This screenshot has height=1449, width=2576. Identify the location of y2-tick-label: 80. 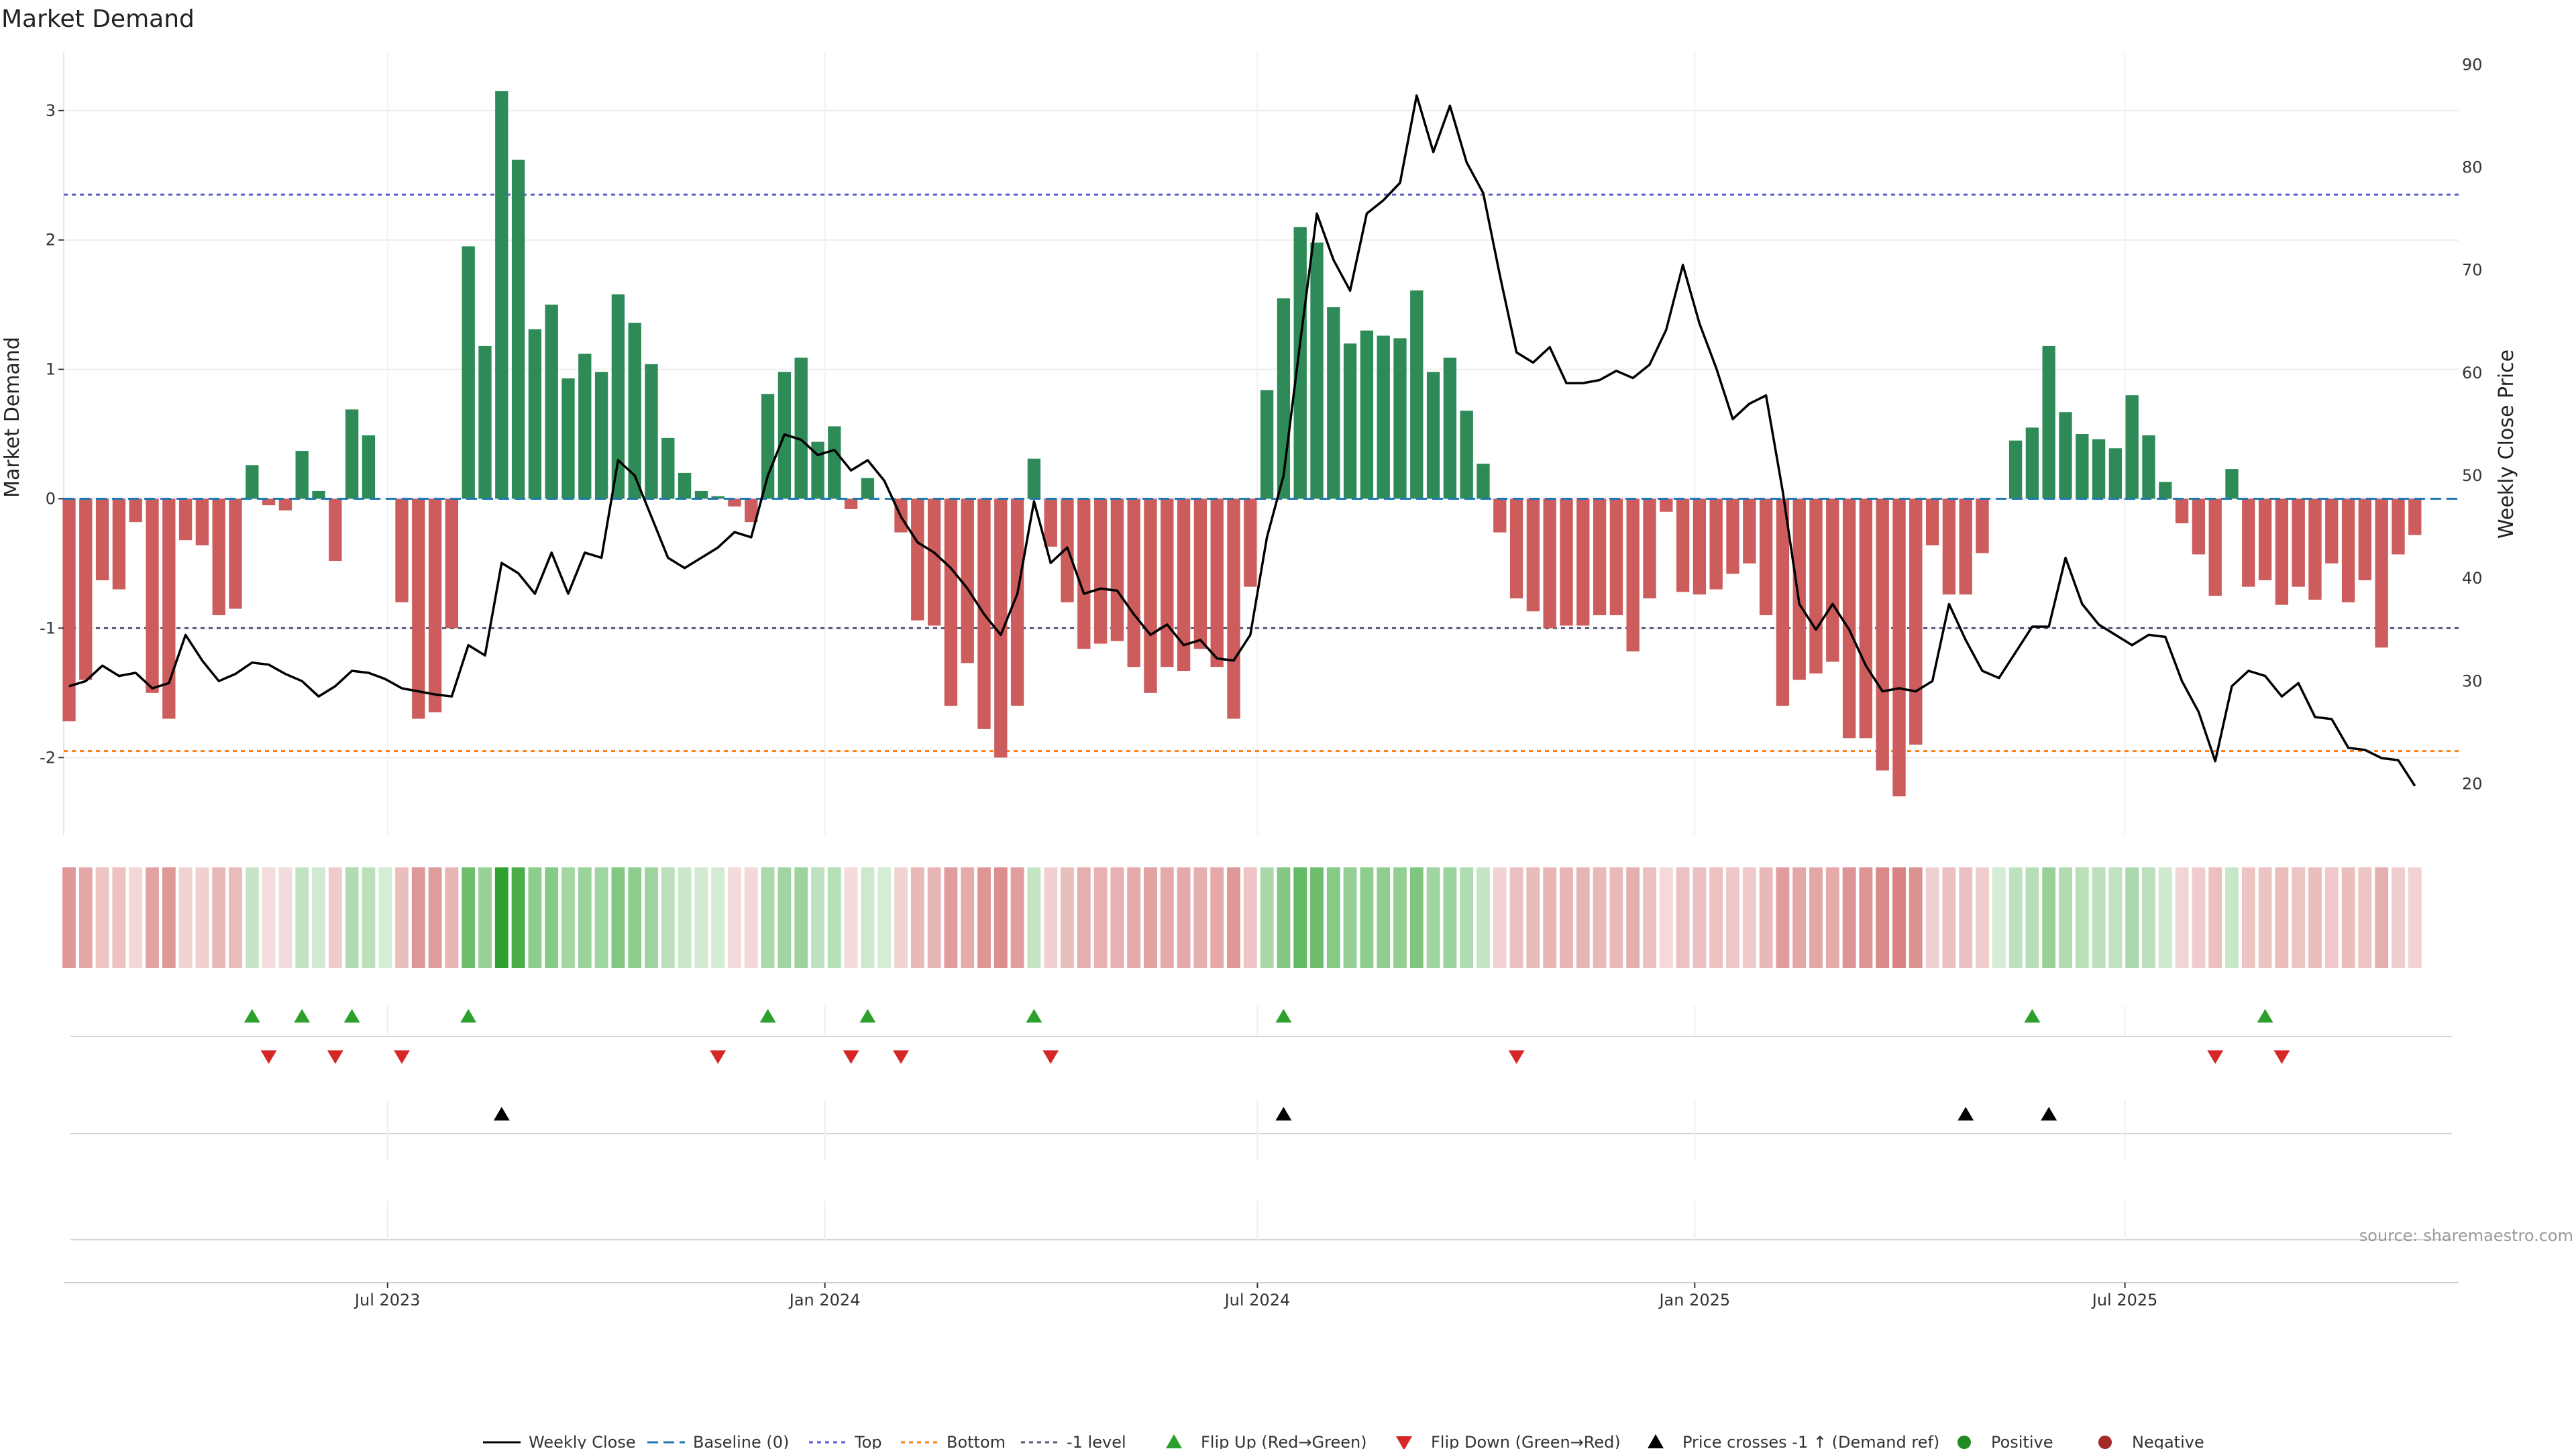
(2472, 167).